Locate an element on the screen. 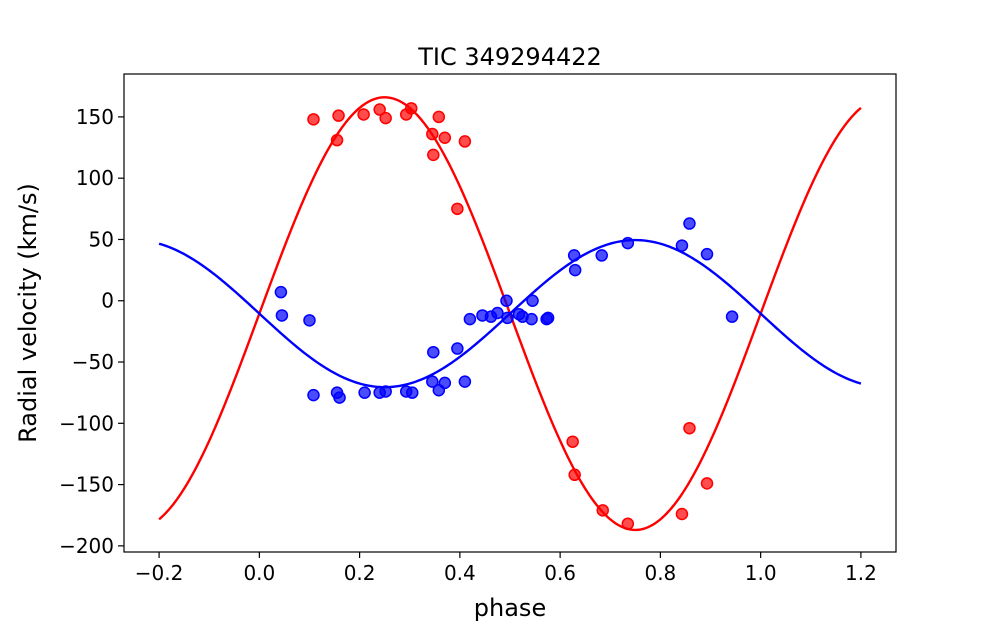  y-tick-label: 100 is located at coordinates (95, 178).